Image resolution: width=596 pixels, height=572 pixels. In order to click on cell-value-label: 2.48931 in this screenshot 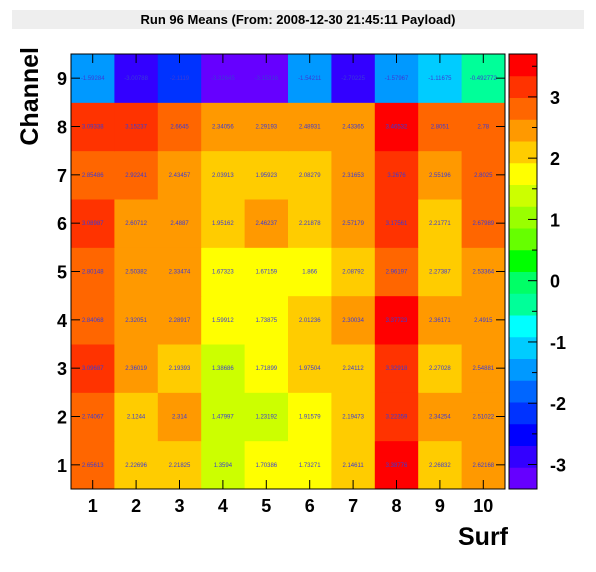, I will do `click(310, 128)`.